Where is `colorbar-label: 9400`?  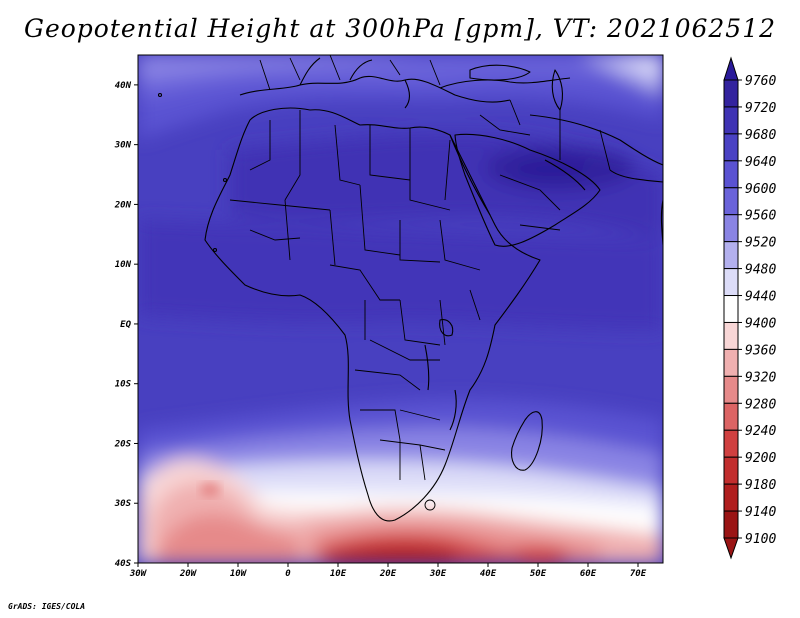
colorbar-label: 9400 is located at coordinates (760, 323).